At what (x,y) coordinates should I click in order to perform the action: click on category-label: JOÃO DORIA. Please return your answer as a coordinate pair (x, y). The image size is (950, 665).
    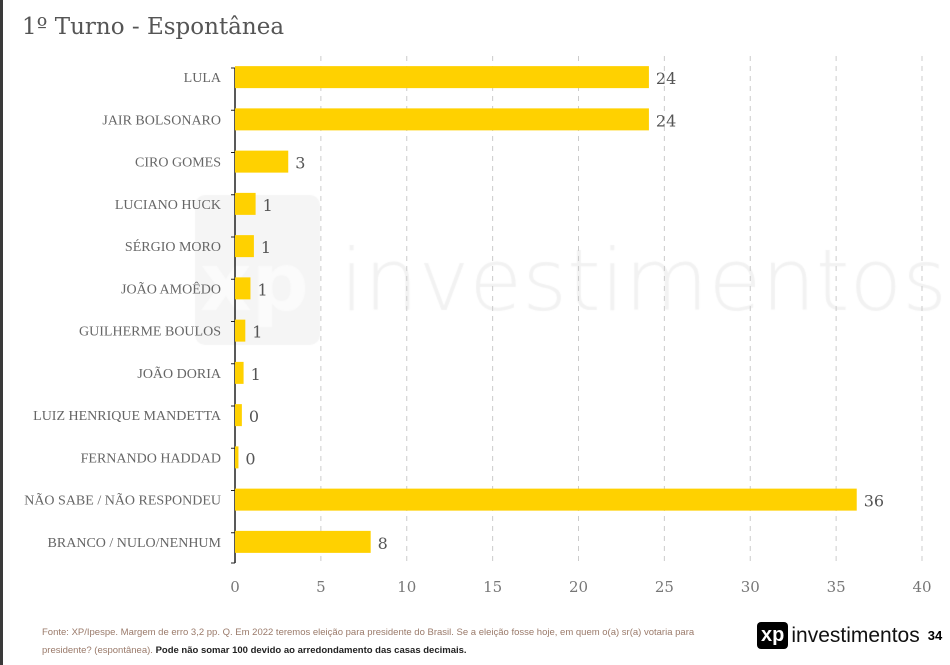
    Looking at the image, I should click on (179, 374).